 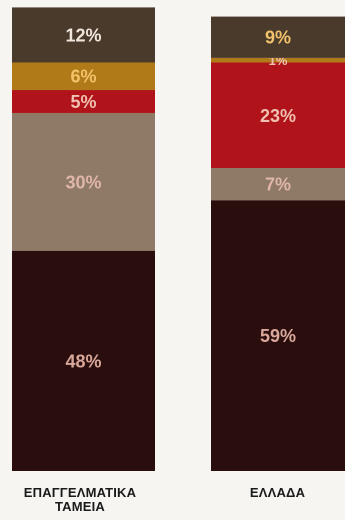 I want to click on category-label-1: ΕΛΛΑΔΑ, so click(x=277, y=492).